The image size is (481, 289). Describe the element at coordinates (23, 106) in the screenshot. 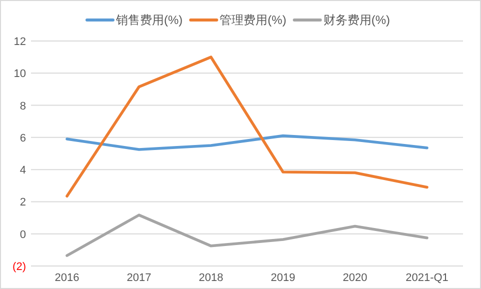

I see `y-tick-label: 8` at that location.